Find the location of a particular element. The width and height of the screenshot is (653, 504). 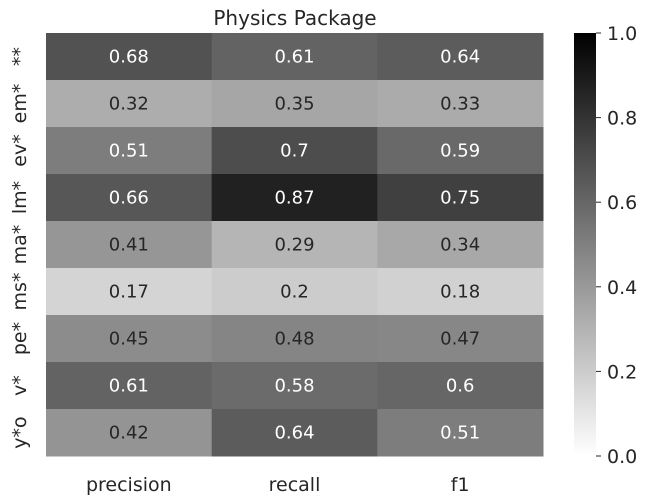

y-tick-label: ev* is located at coordinates (20, 150).